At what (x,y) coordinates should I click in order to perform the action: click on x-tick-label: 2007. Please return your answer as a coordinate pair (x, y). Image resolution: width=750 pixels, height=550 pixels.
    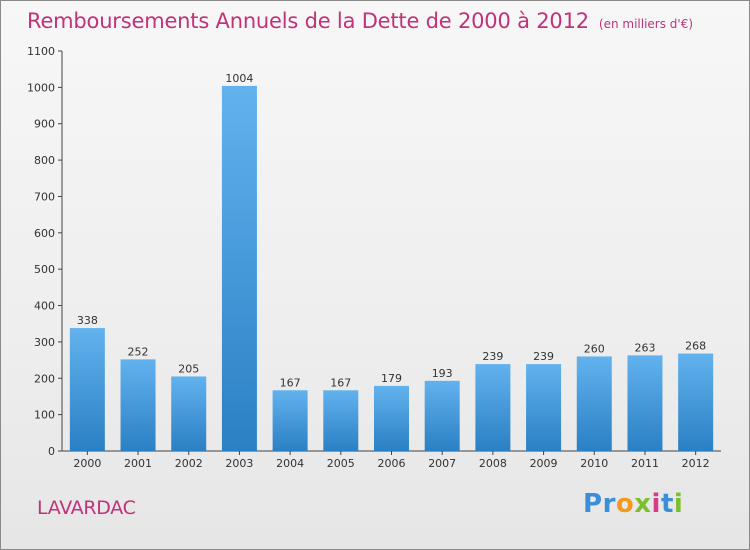
    Looking at the image, I should click on (442, 463).